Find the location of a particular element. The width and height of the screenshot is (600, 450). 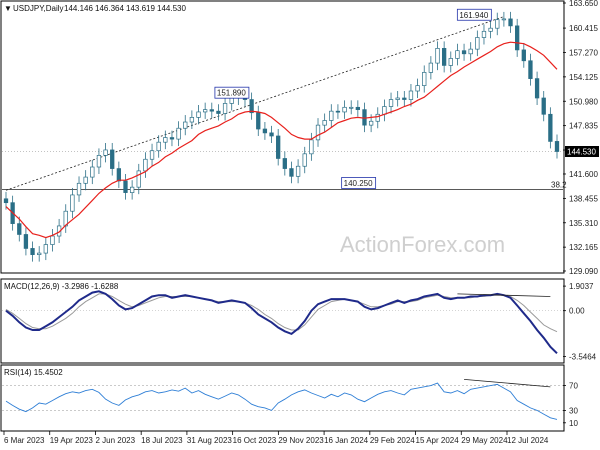

annotation-label: 161.940 is located at coordinates (473, 15).